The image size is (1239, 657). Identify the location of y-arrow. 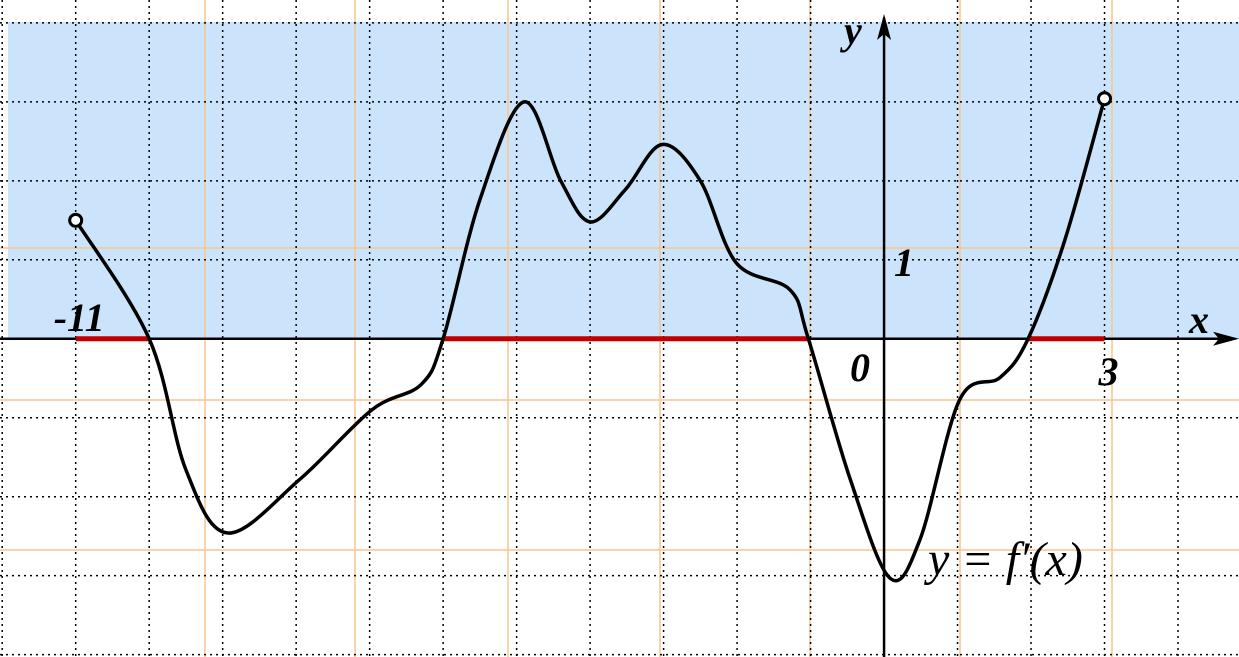
(884, 27).